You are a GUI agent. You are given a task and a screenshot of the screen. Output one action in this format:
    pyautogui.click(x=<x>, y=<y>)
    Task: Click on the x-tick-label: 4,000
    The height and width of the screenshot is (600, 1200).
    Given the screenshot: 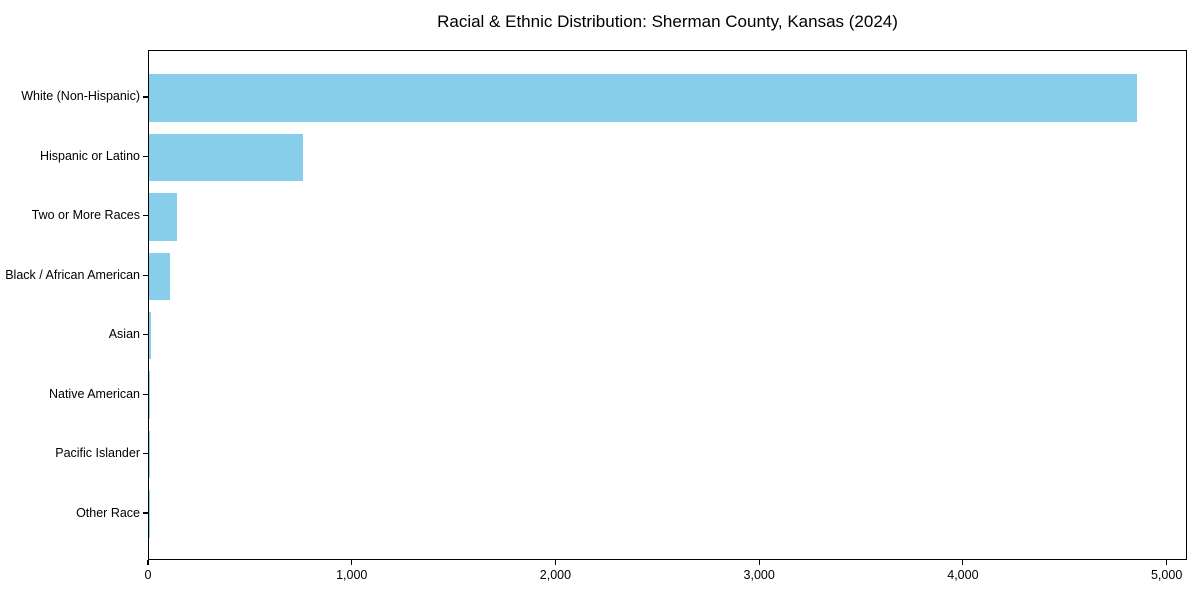 What is the action you would take?
    pyautogui.click(x=963, y=575)
    